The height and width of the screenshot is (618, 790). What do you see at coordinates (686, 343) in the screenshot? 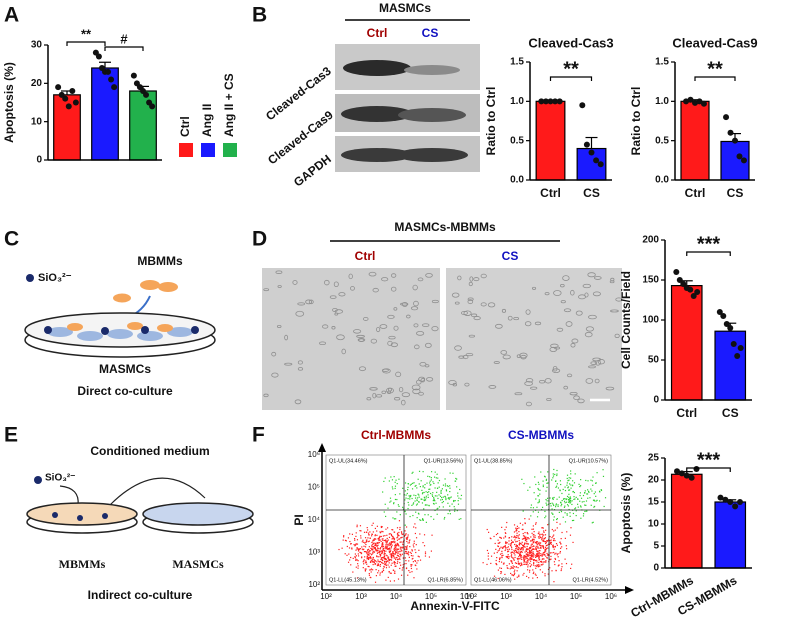
I see `bar` at bounding box center [686, 343].